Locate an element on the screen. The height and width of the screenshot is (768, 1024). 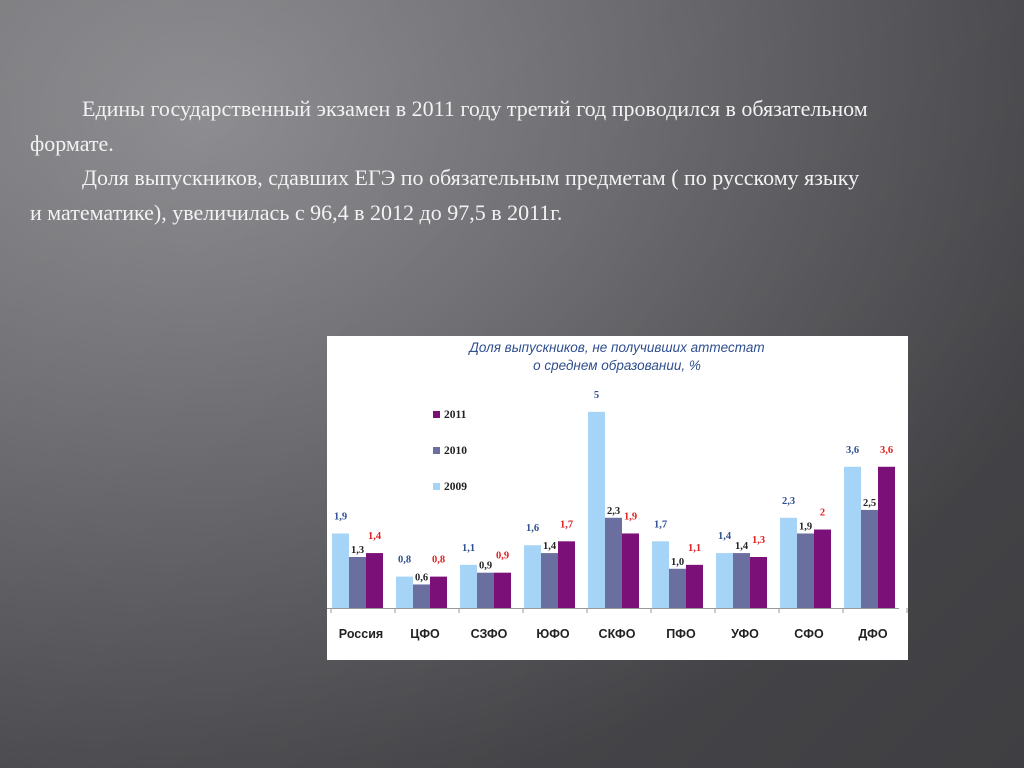
legend-label-2011: 2011 is located at coordinates (455, 415).